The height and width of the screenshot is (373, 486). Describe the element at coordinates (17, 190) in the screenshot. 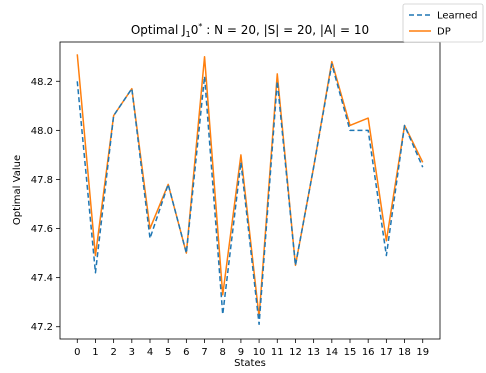

I see `y-axis-label: Optimal Value` at that location.